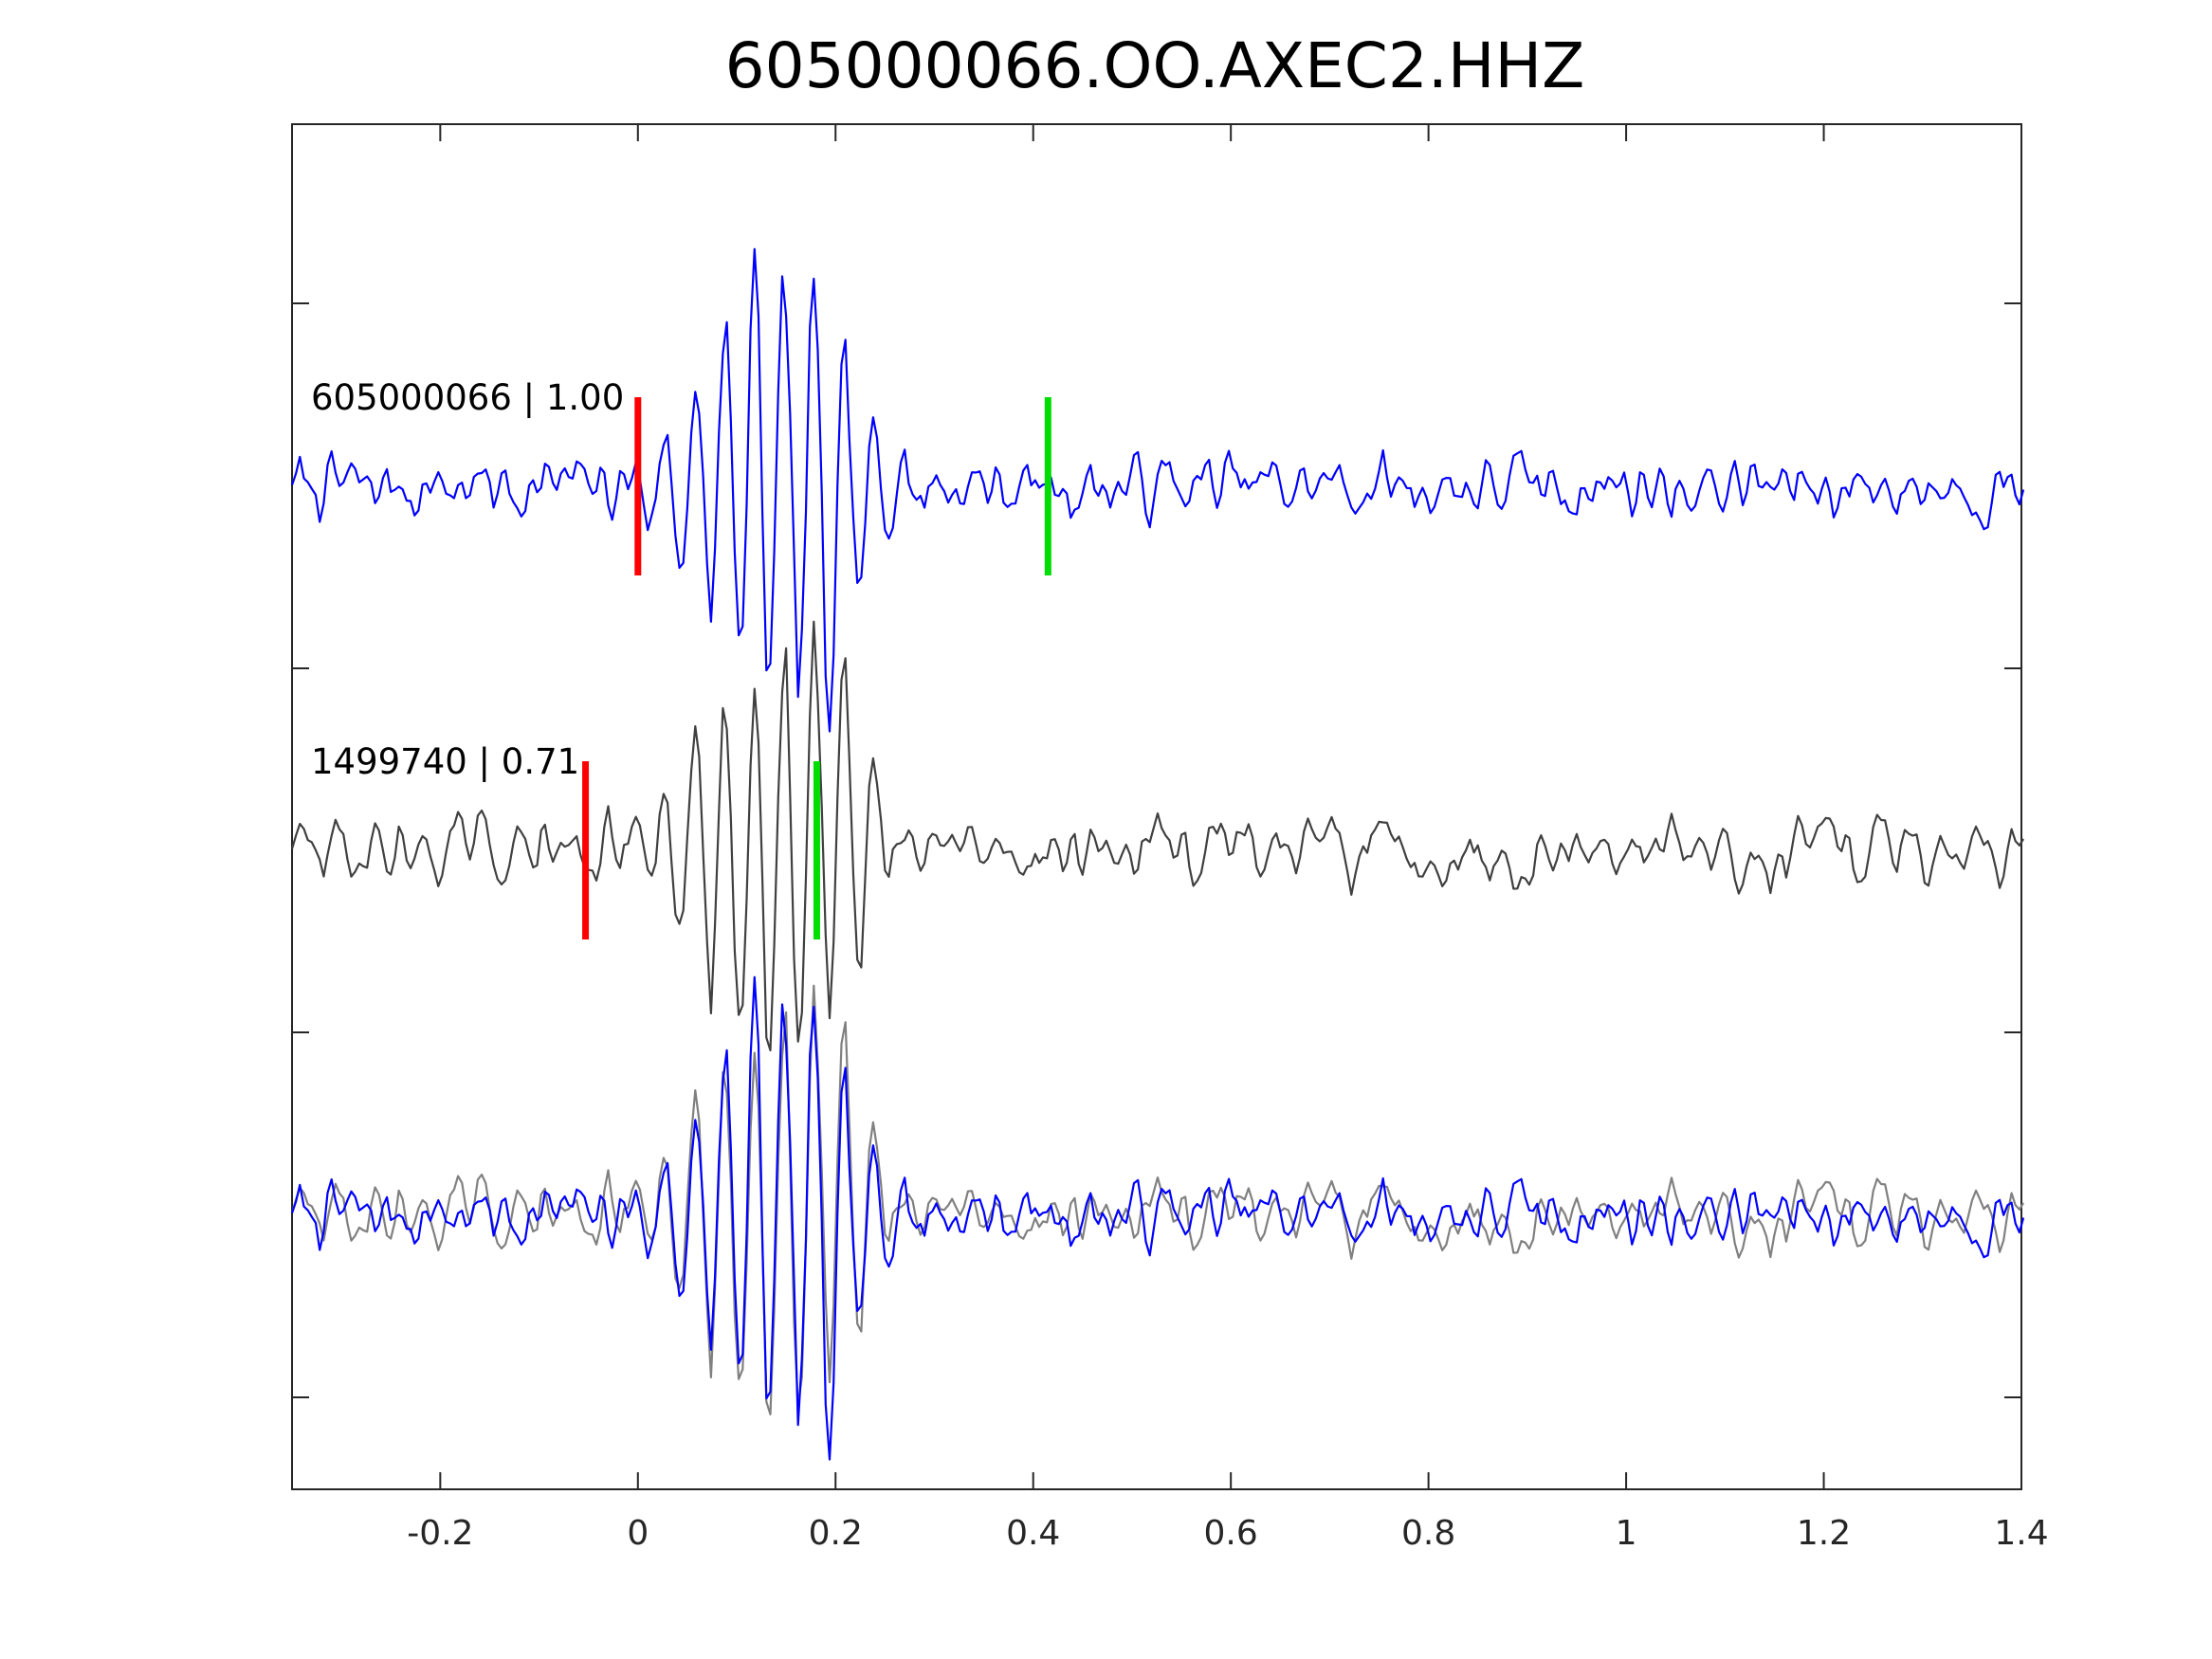  What do you see at coordinates (445, 761) in the screenshot?
I see `trace-label-detection: 1499740 | 0.71` at bounding box center [445, 761].